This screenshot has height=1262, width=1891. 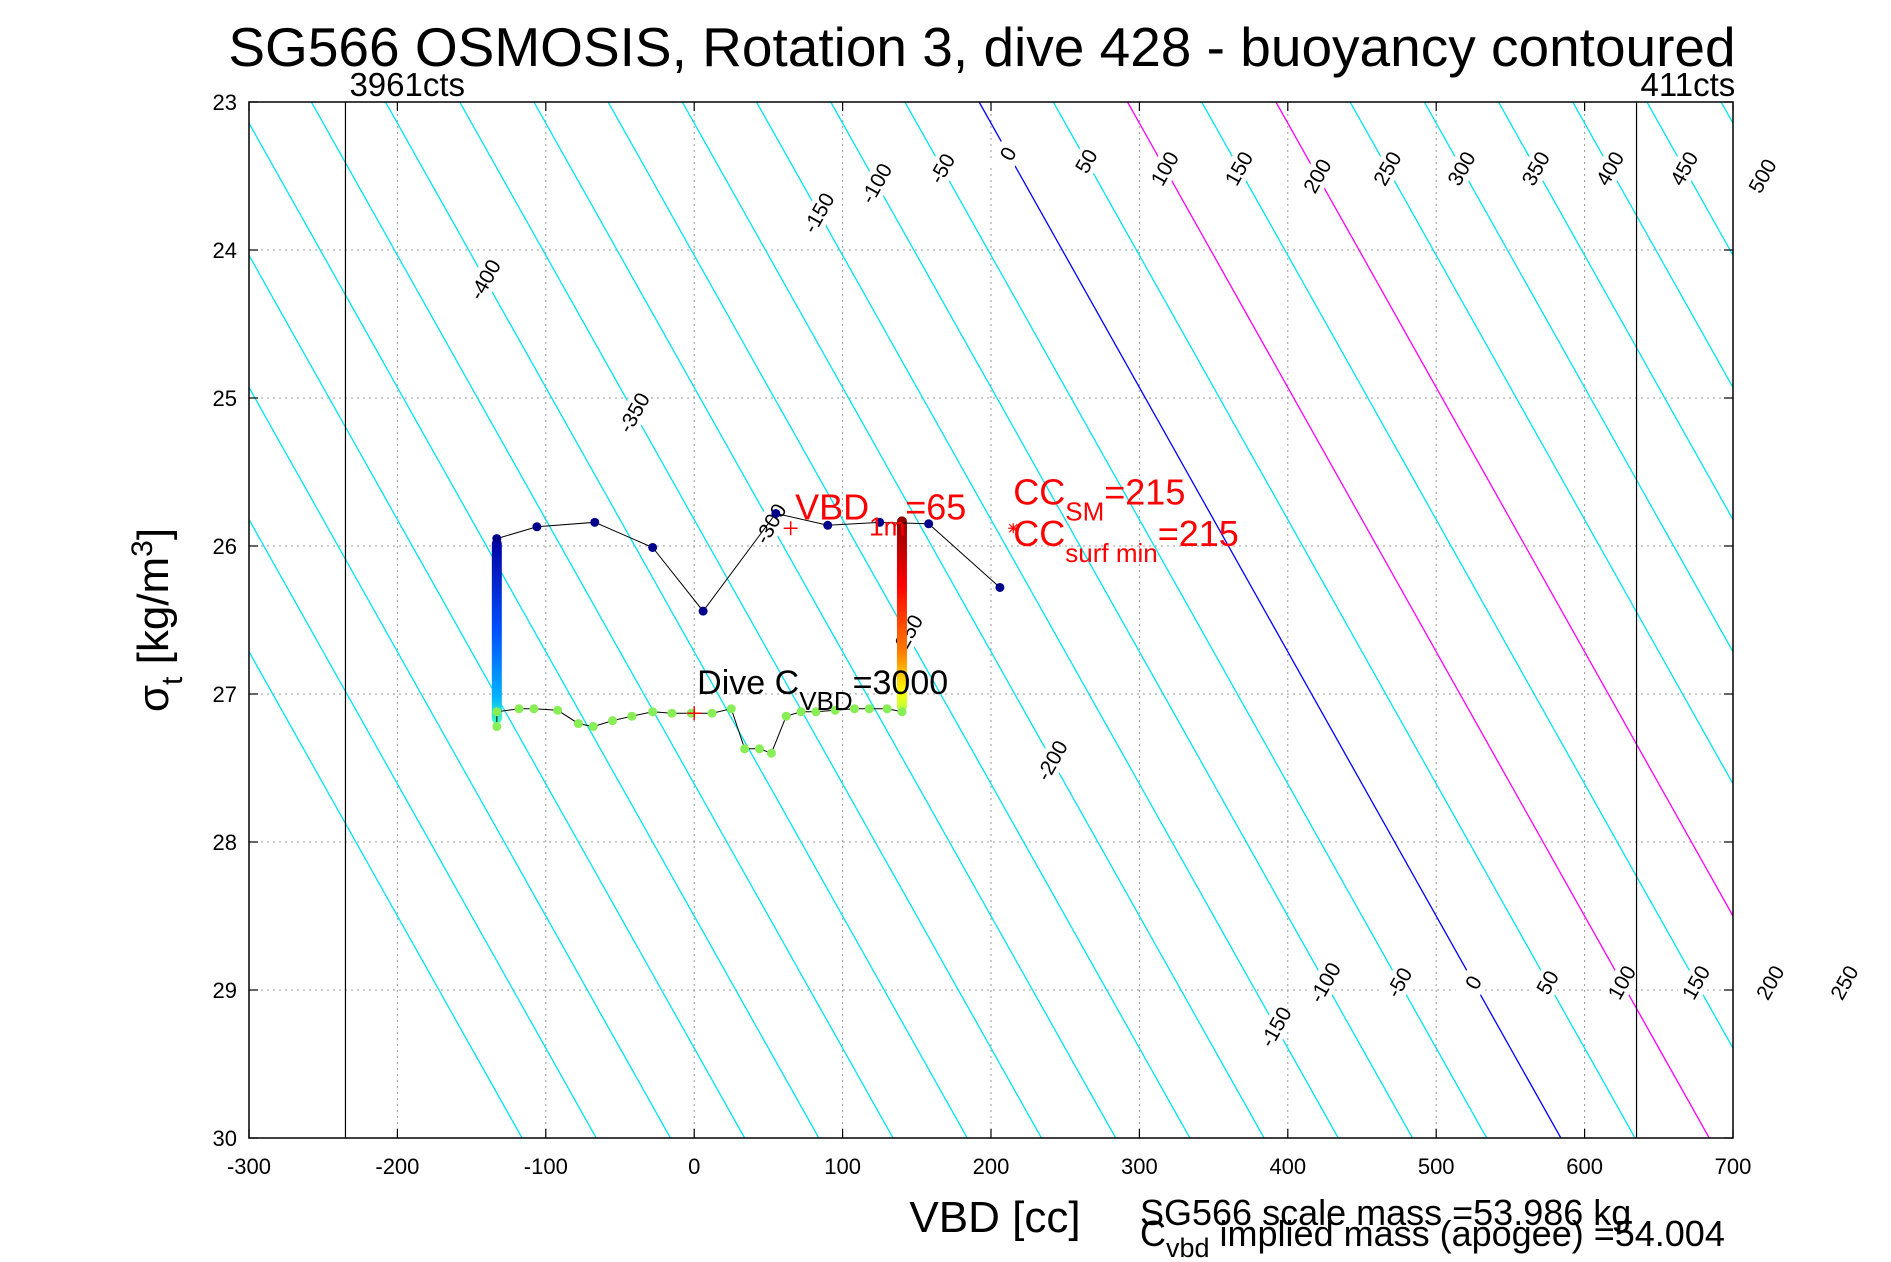 I want to click on vbd-1m-marker, so click(x=790, y=528).